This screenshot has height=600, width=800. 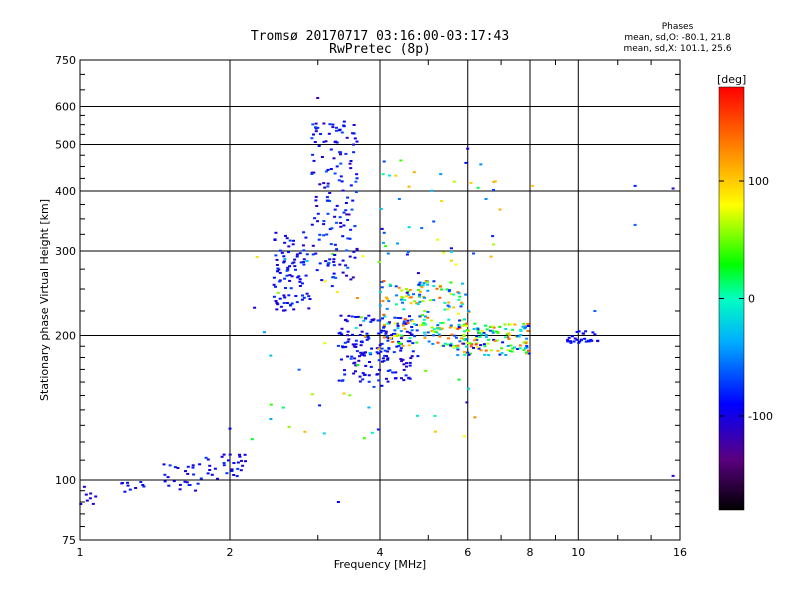 What do you see at coordinates (467, 552) in the screenshot?
I see `x-tick-label: 6` at bounding box center [467, 552].